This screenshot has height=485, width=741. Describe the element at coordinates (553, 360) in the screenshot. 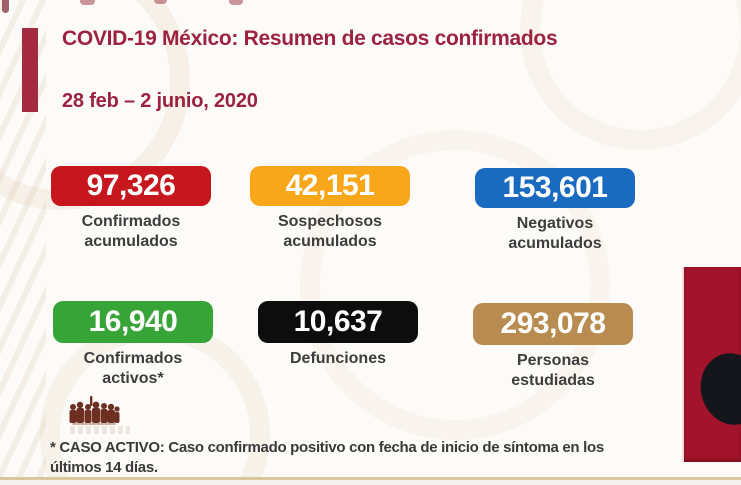

I see `stat-label-line: Personas` at that location.